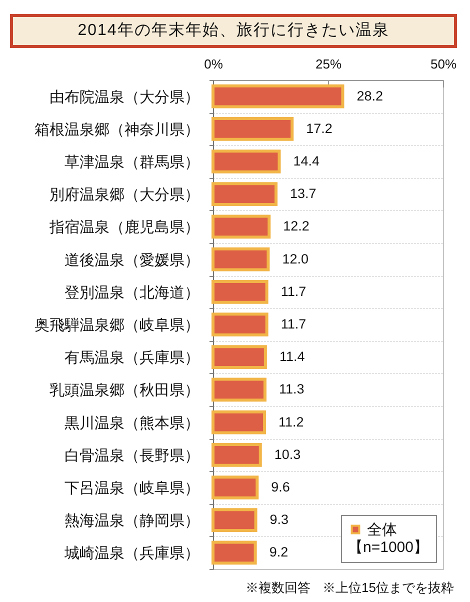 This screenshot has width=470, height=602. Describe the element at coordinates (328, 64) in the screenshot. I see `x-tick-label: 25%` at that location.